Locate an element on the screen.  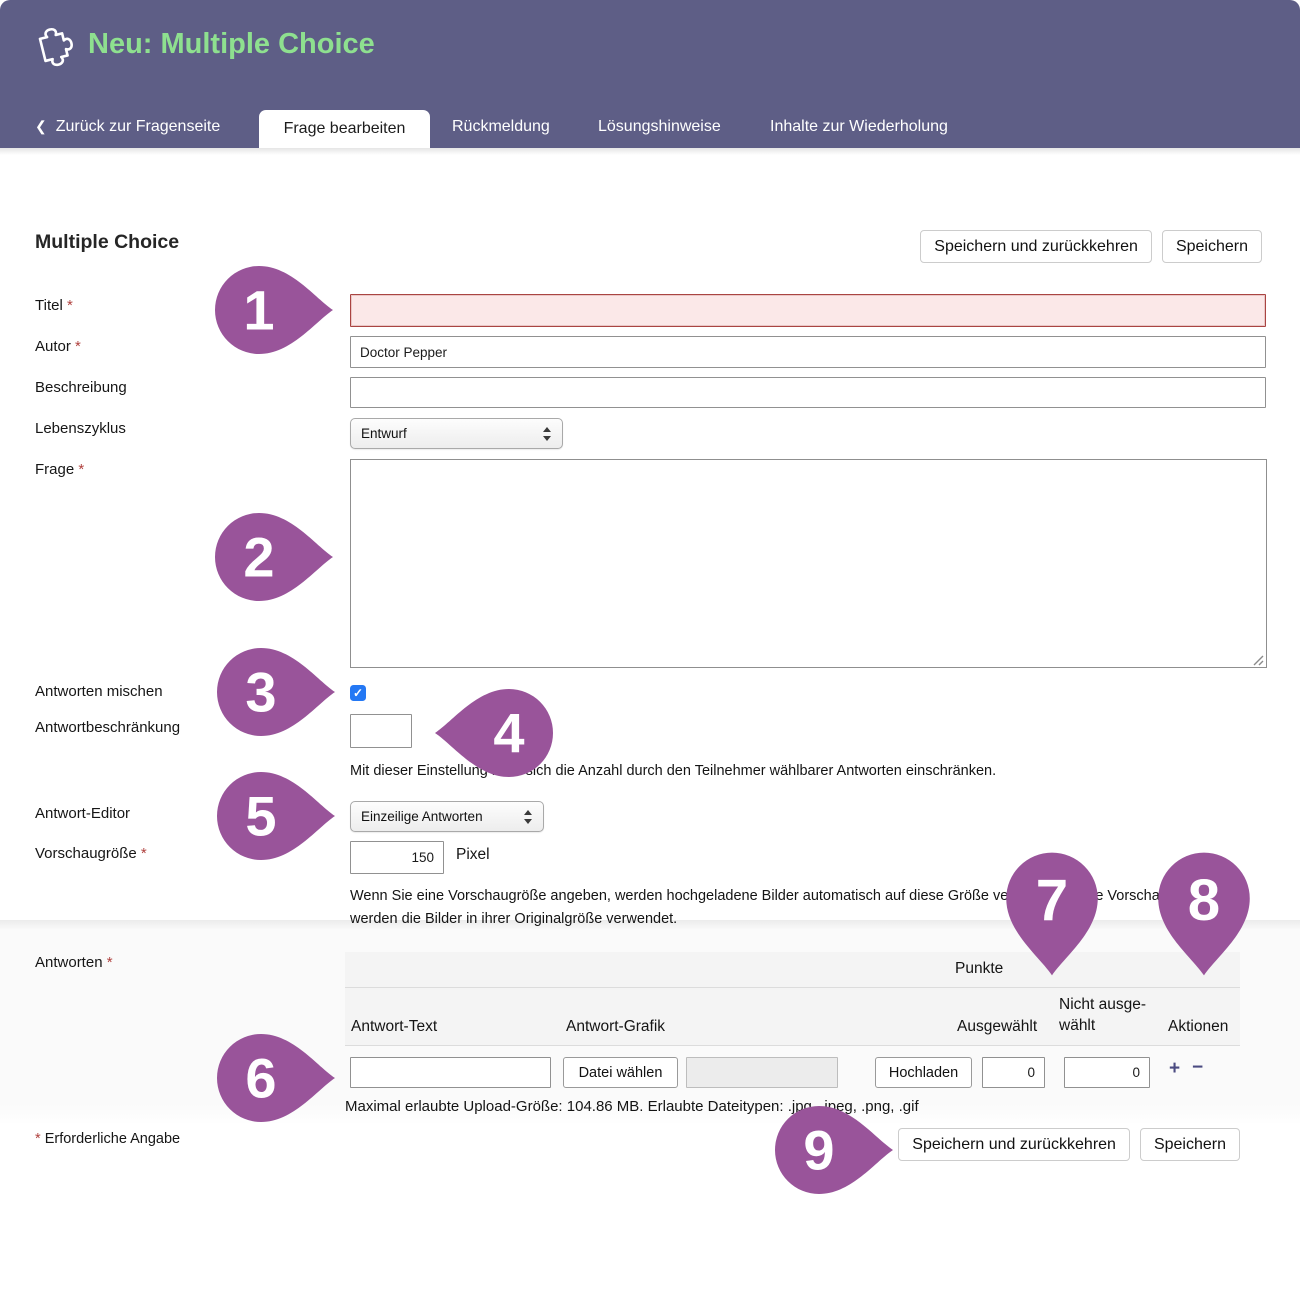
tab-loesungshinweise: Lösungshinweise is located at coordinates (659, 126).